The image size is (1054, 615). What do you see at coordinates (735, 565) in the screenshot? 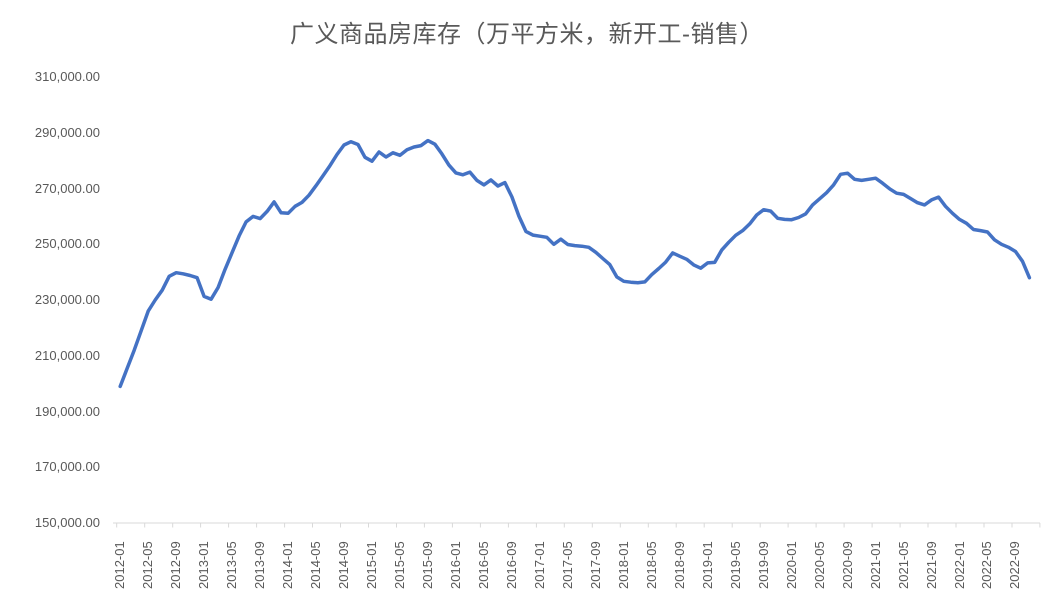
I see `x-axis-label: 2019-05` at bounding box center [735, 565].